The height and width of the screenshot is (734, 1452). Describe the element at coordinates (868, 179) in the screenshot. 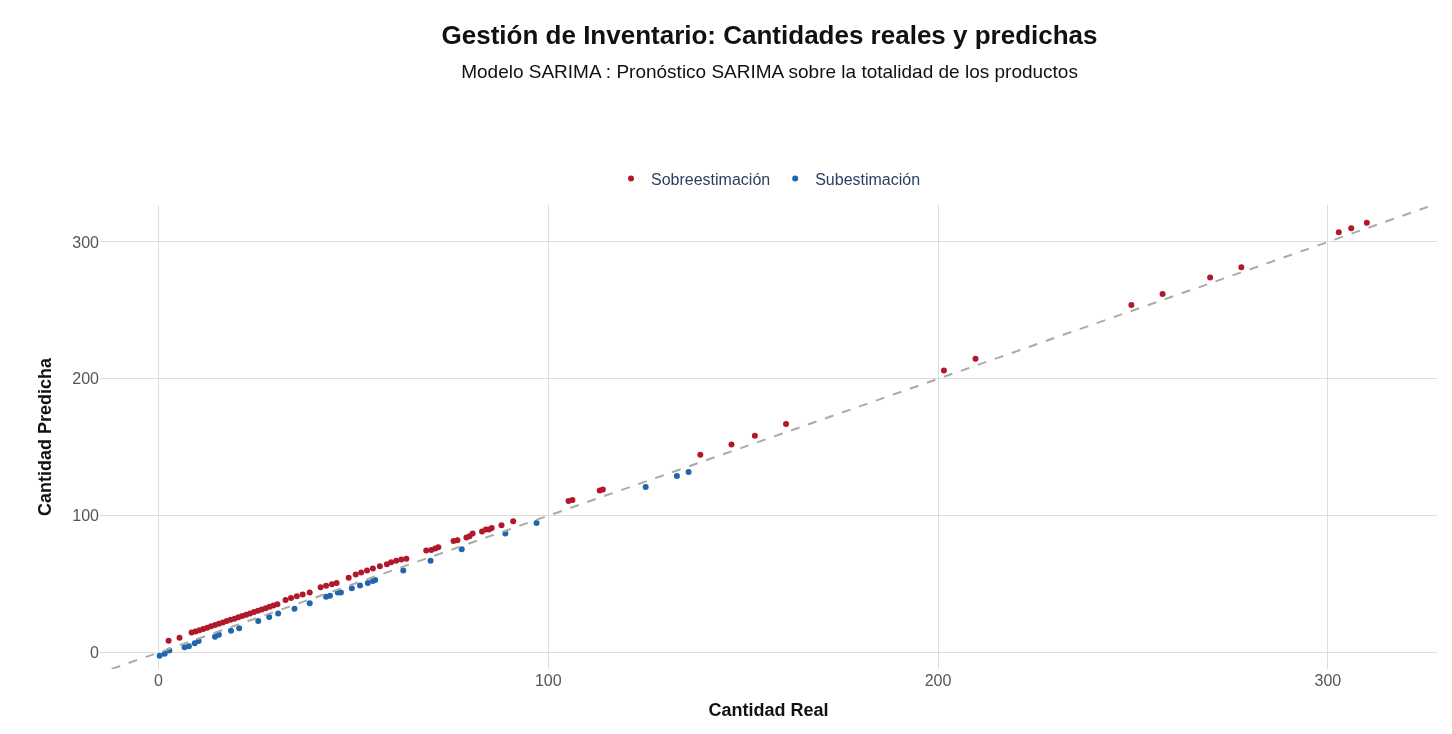

I see `legend-label: Subestimación` at that location.